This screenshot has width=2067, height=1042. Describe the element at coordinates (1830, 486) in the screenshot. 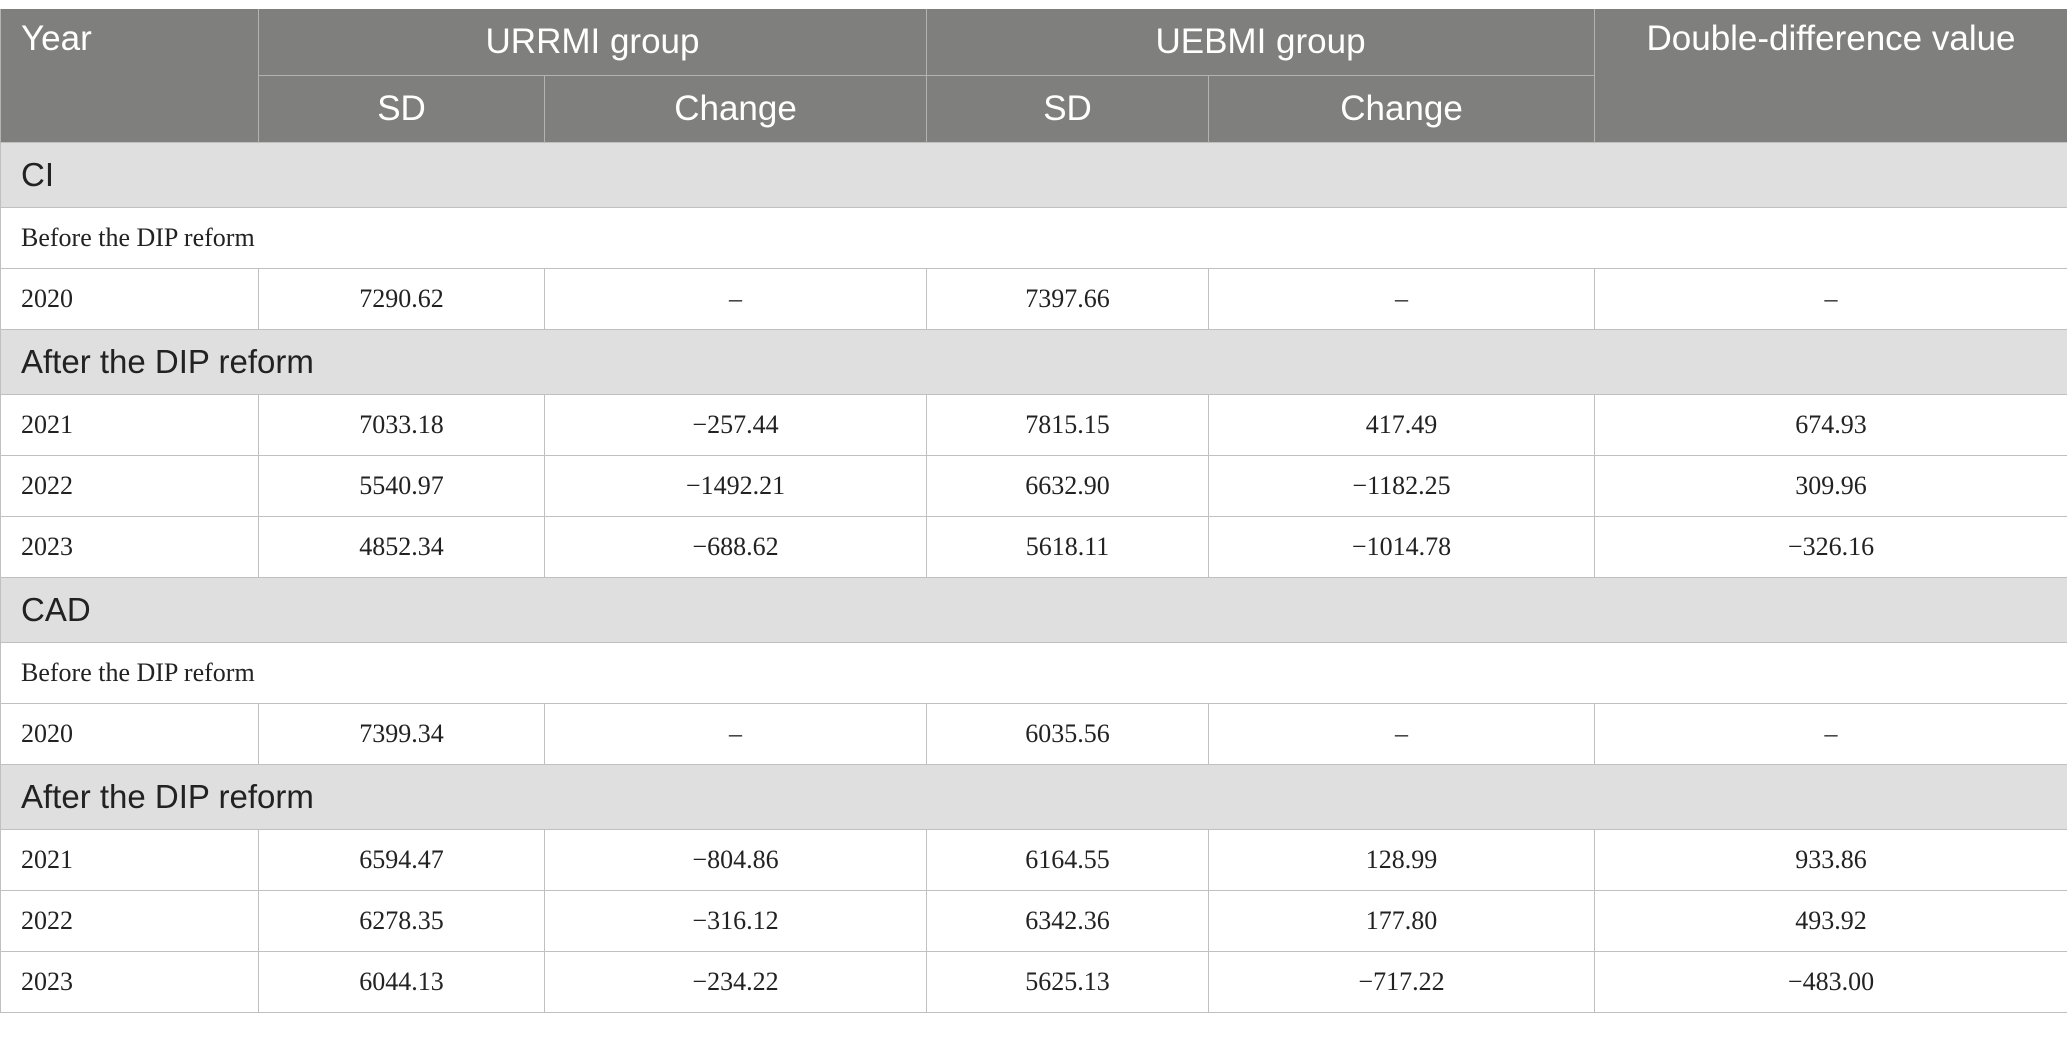

I see `double-difference-cell: 309.96` at that location.